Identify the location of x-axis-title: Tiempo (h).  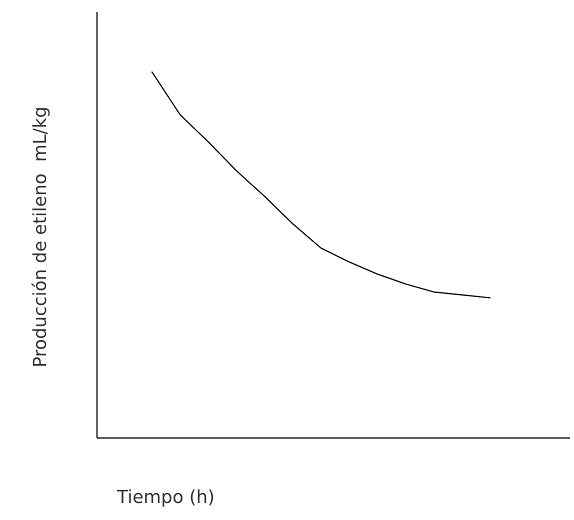
(165, 497).